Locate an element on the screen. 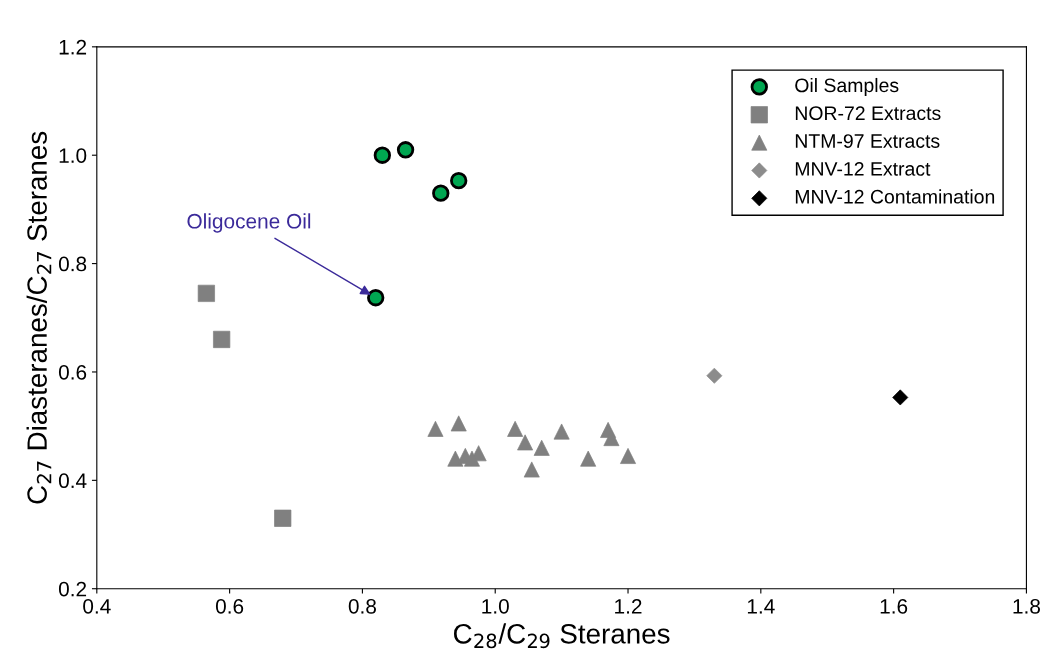  x-tick-label: 0.8 is located at coordinates (362, 606).